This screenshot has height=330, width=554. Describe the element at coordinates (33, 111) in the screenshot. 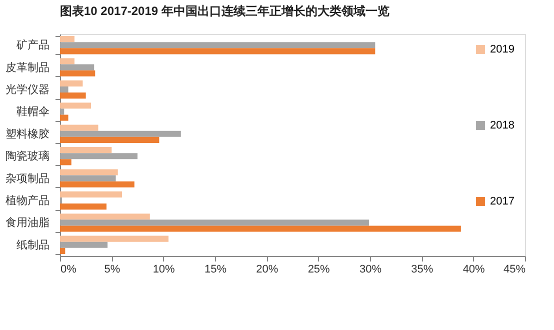

I see `y-tick-label: 鞋帽伞` at that location.